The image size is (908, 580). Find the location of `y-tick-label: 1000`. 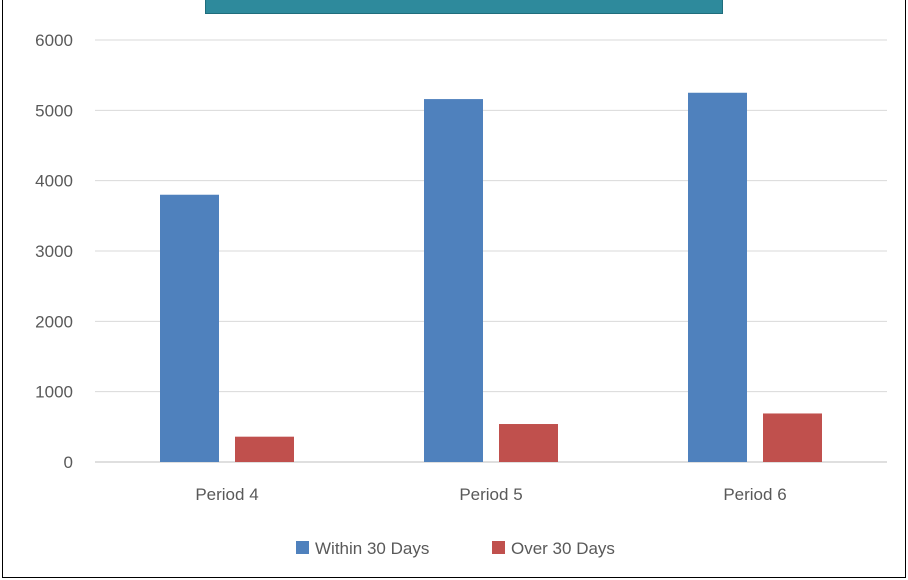

y-tick-label: 1000 is located at coordinates (54, 392).